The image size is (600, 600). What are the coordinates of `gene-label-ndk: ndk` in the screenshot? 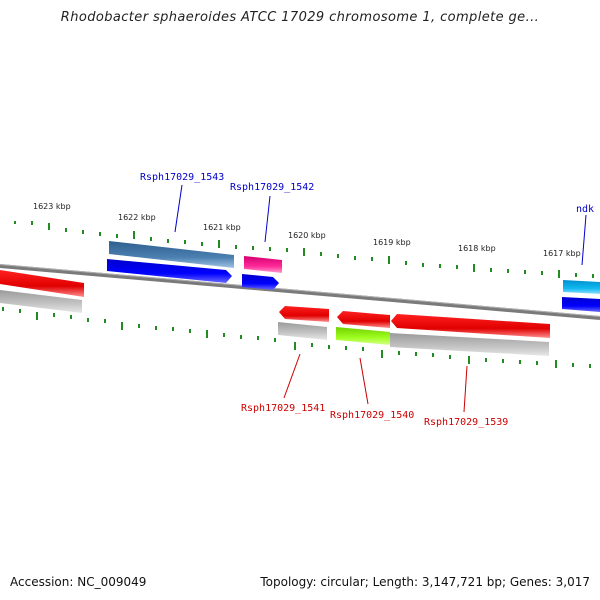 It's located at (585, 209).